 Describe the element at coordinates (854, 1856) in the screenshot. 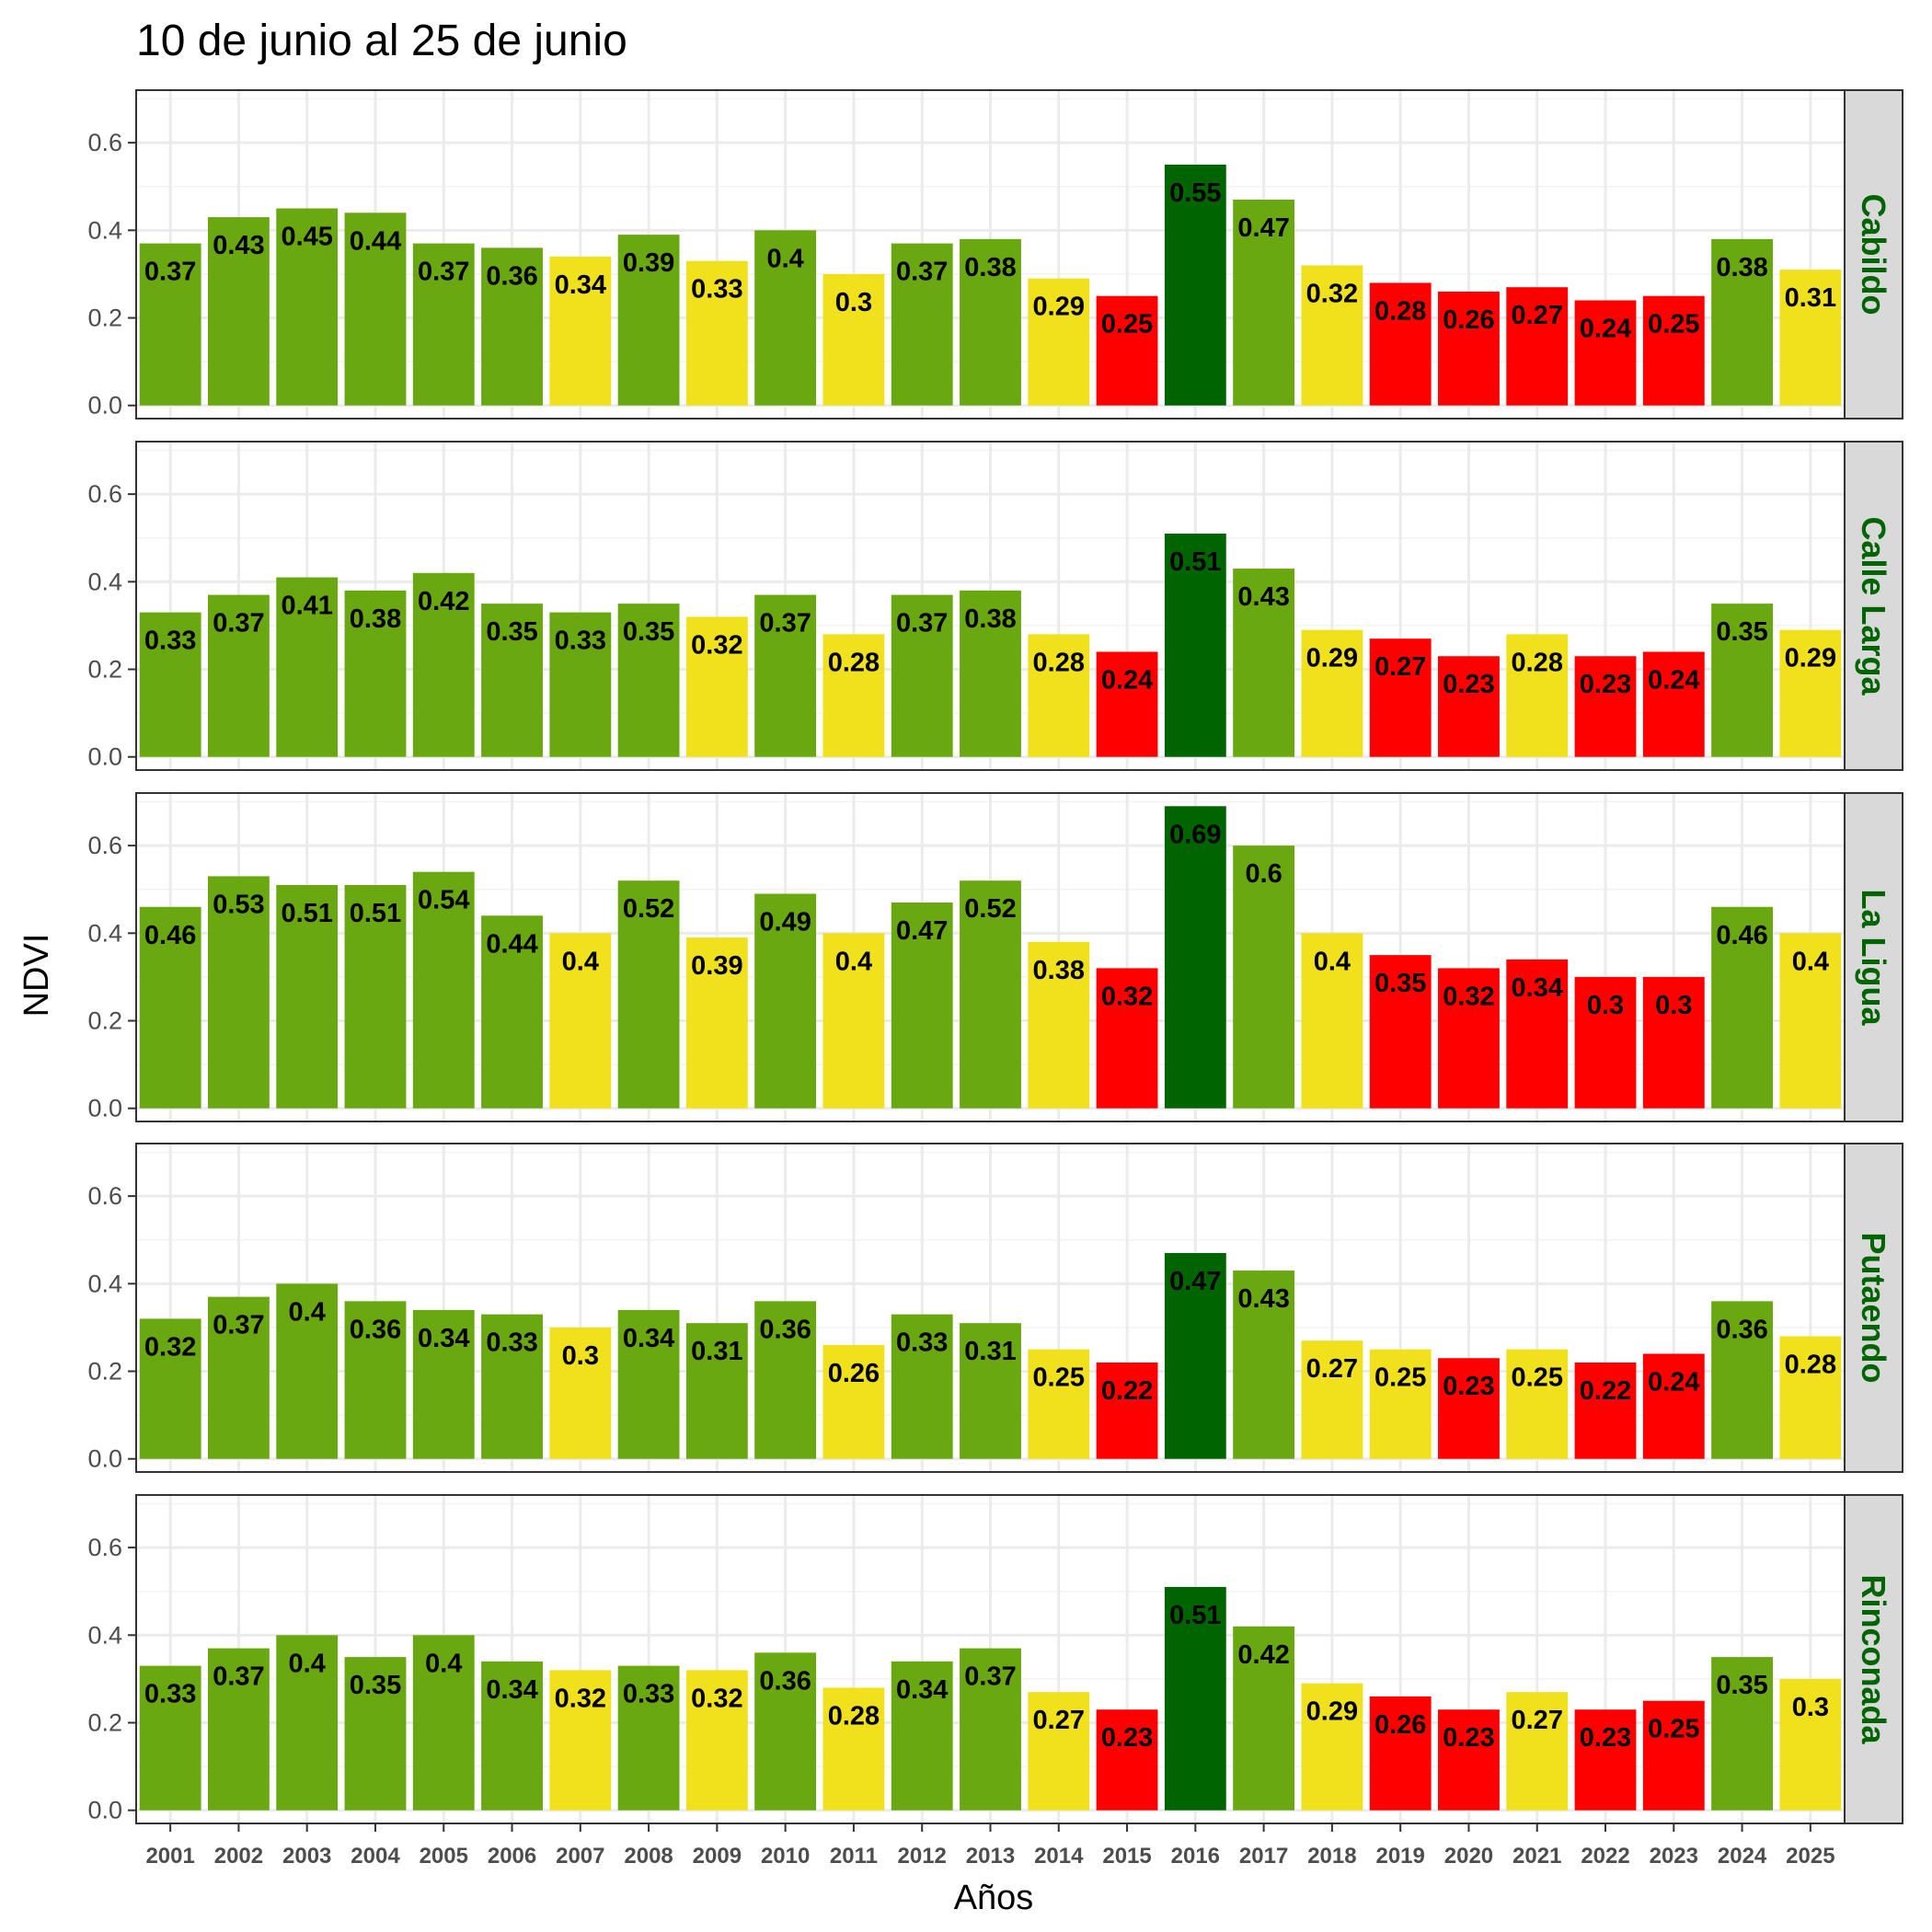

I see `x-tick-label: 2011` at that location.